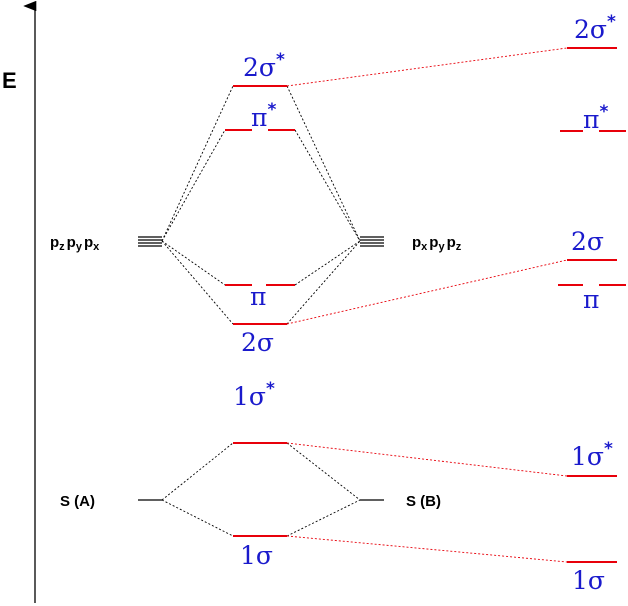  What do you see at coordinates (75, 243) in the screenshot?
I see `left-p-orbital-label: pz py px` at bounding box center [75, 243].